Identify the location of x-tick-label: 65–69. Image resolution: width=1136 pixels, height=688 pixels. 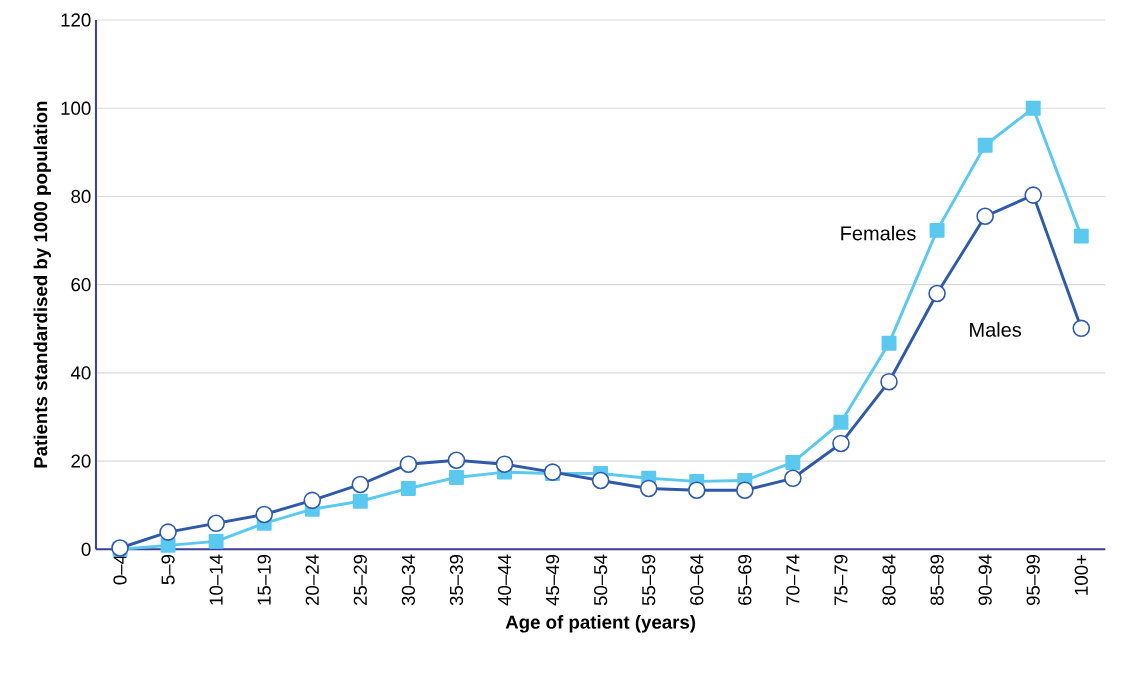
(745, 579).